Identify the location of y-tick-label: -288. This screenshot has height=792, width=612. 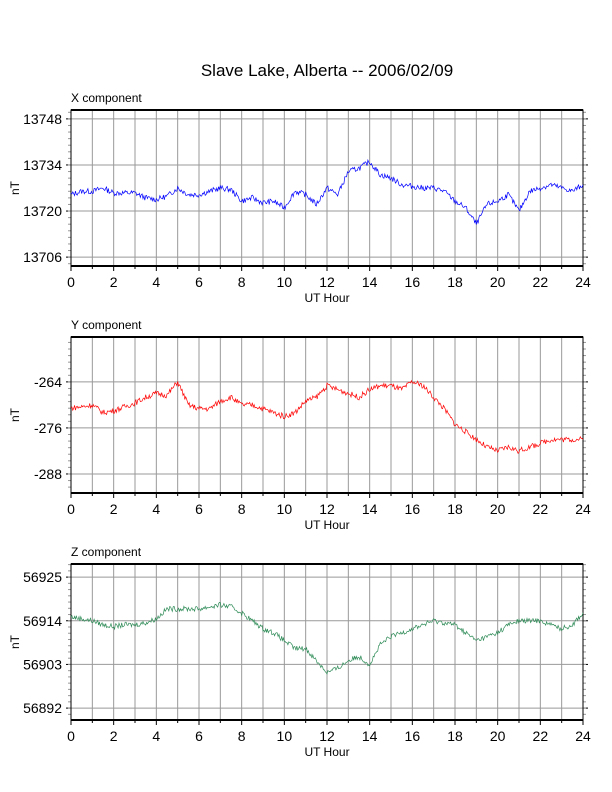
(48, 474).